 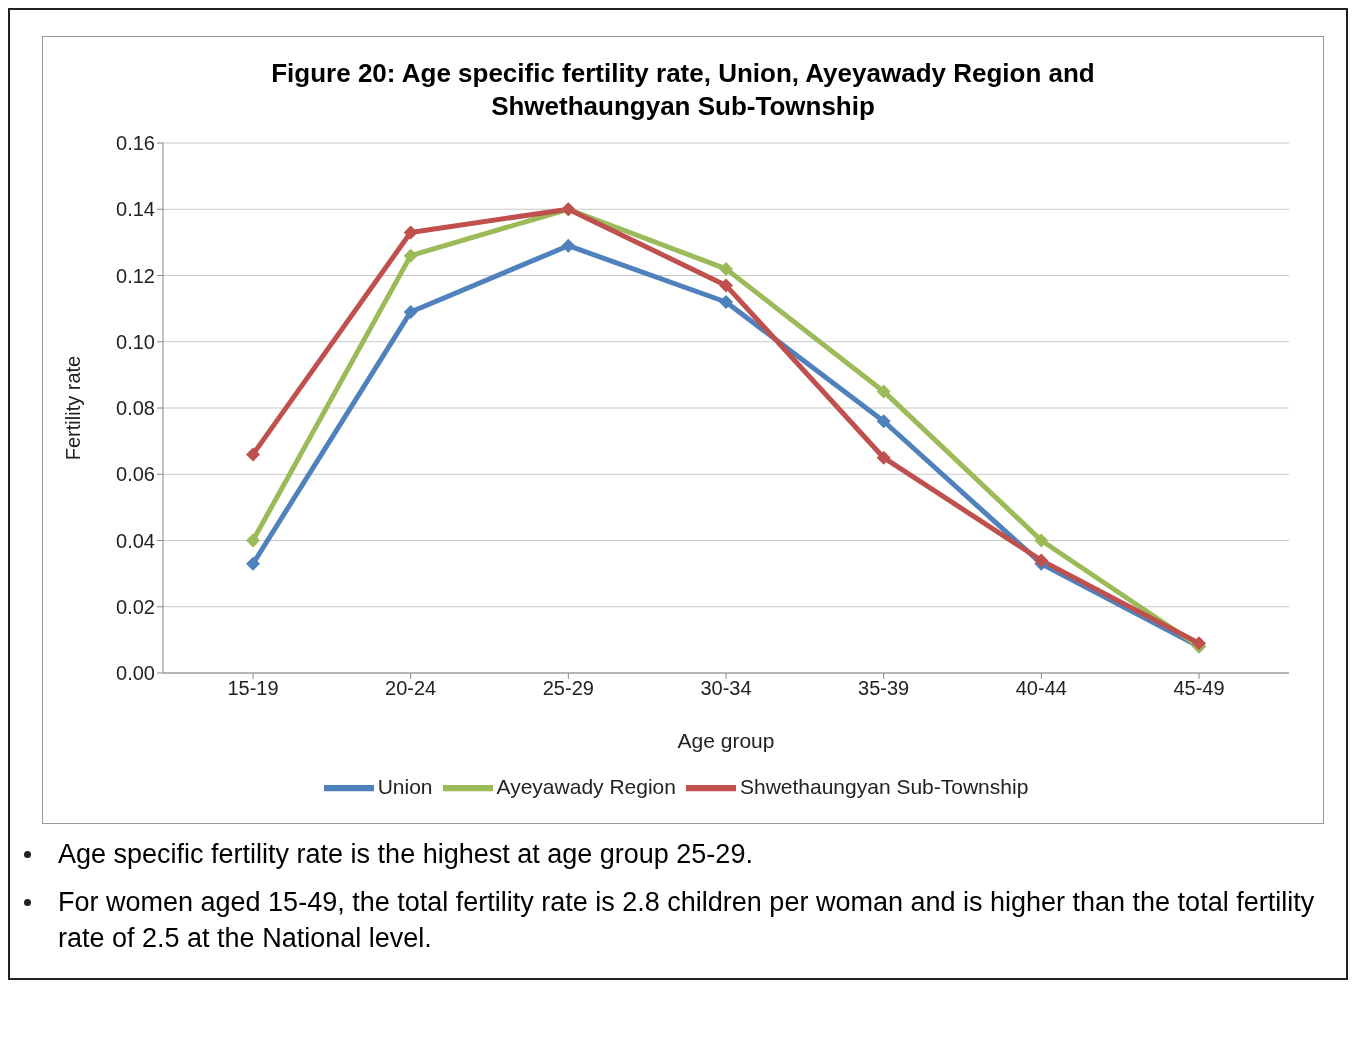 What do you see at coordinates (135, 143) in the screenshot?
I see `y-tick-label: 0.16` at bounding box center [135, 143].